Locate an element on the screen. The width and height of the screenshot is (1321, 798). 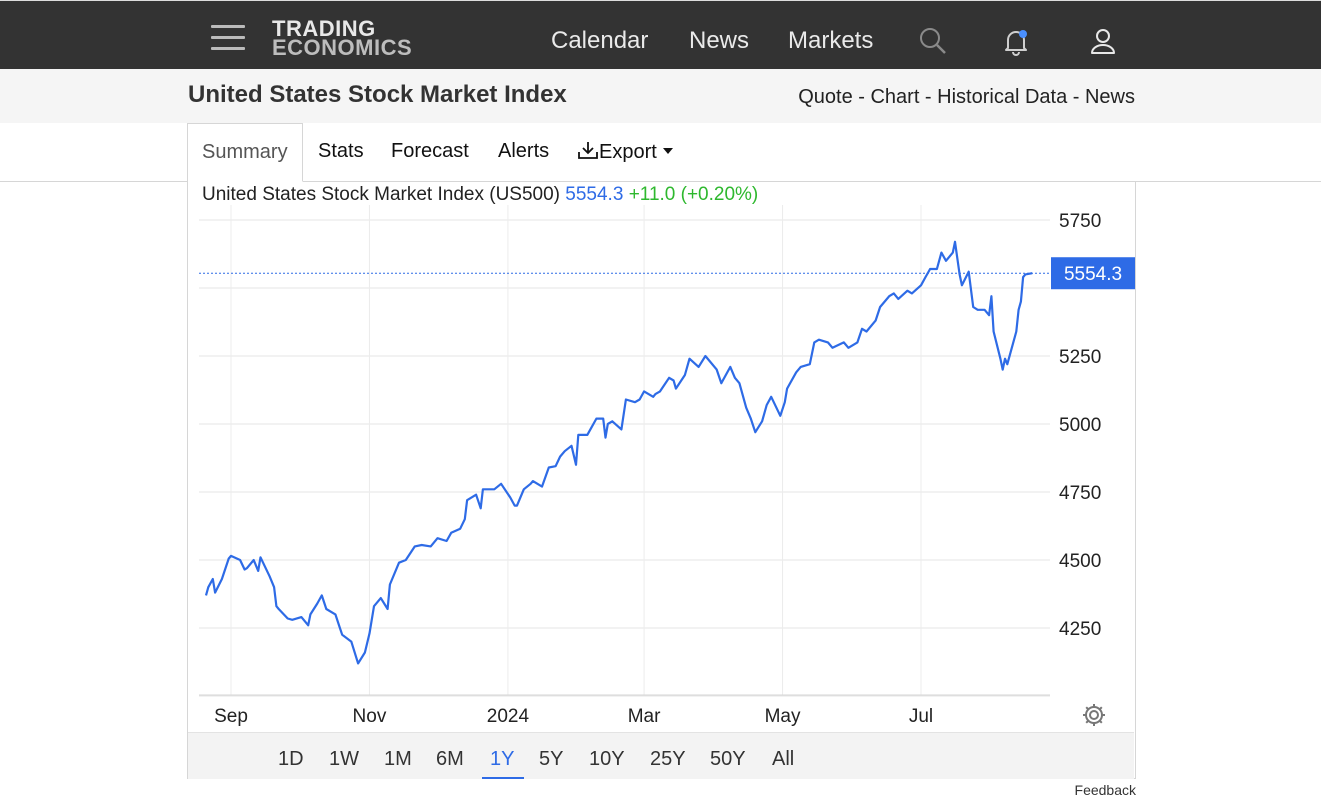
tab-alerts: Alerts is located at coordinates (524, 151).